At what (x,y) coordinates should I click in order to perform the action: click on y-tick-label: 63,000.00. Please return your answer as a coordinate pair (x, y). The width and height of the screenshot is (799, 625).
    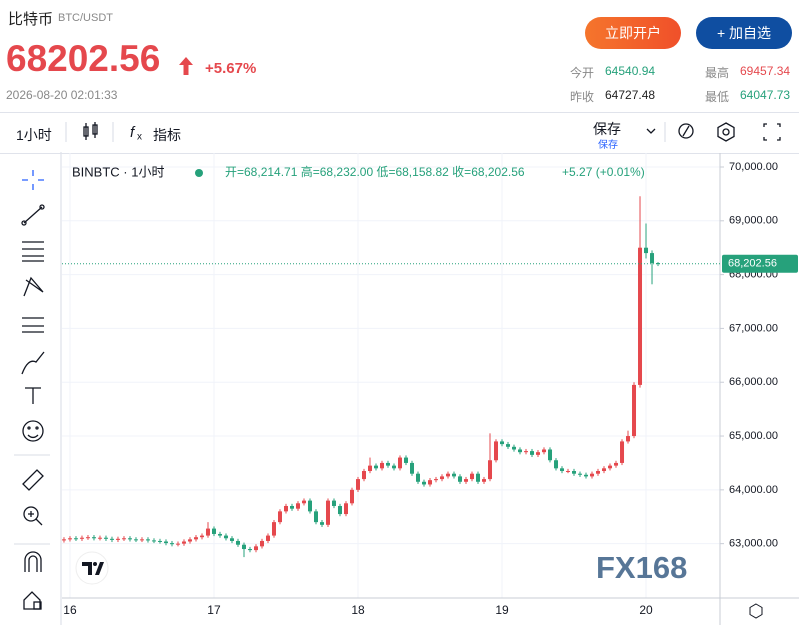
    Looking at the image, I should click on (753, 544).